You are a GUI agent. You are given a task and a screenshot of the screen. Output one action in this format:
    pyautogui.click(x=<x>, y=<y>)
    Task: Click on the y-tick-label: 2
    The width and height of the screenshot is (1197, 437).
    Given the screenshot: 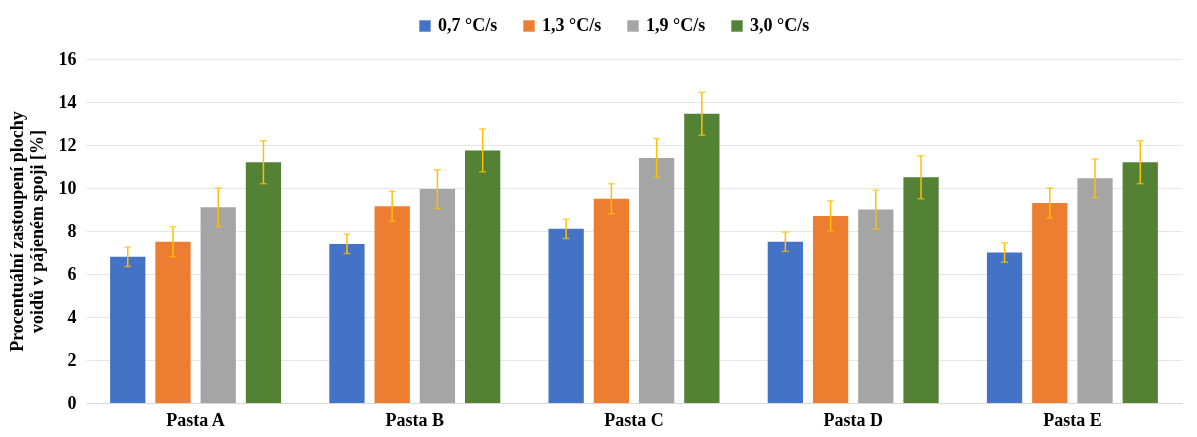 What is the action you would take?
    pyautogui.click(x=72, y=359)
    